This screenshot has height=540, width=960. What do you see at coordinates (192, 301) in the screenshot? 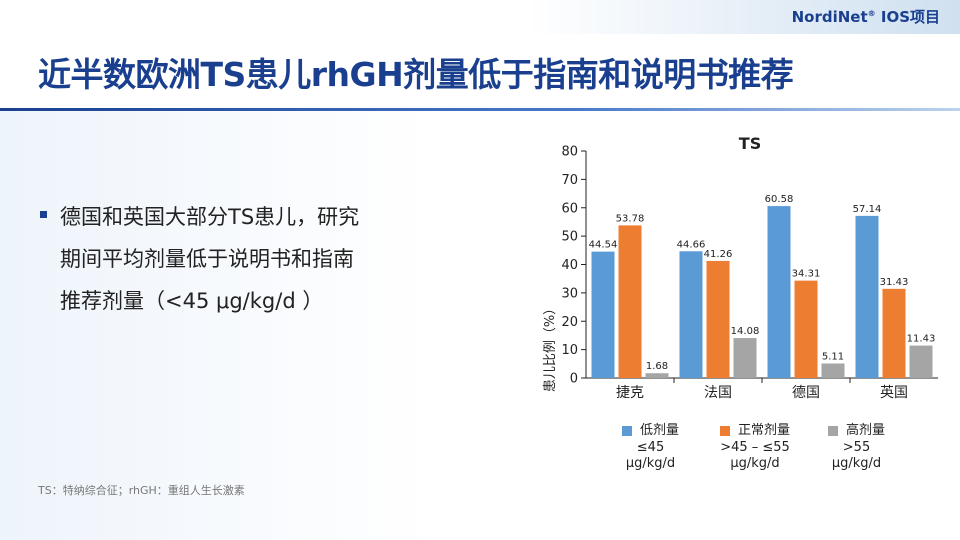
I see `bullet-line-3: 推荐剂量（<45 μg/kg/d ）` at bounding box center [192, 301].